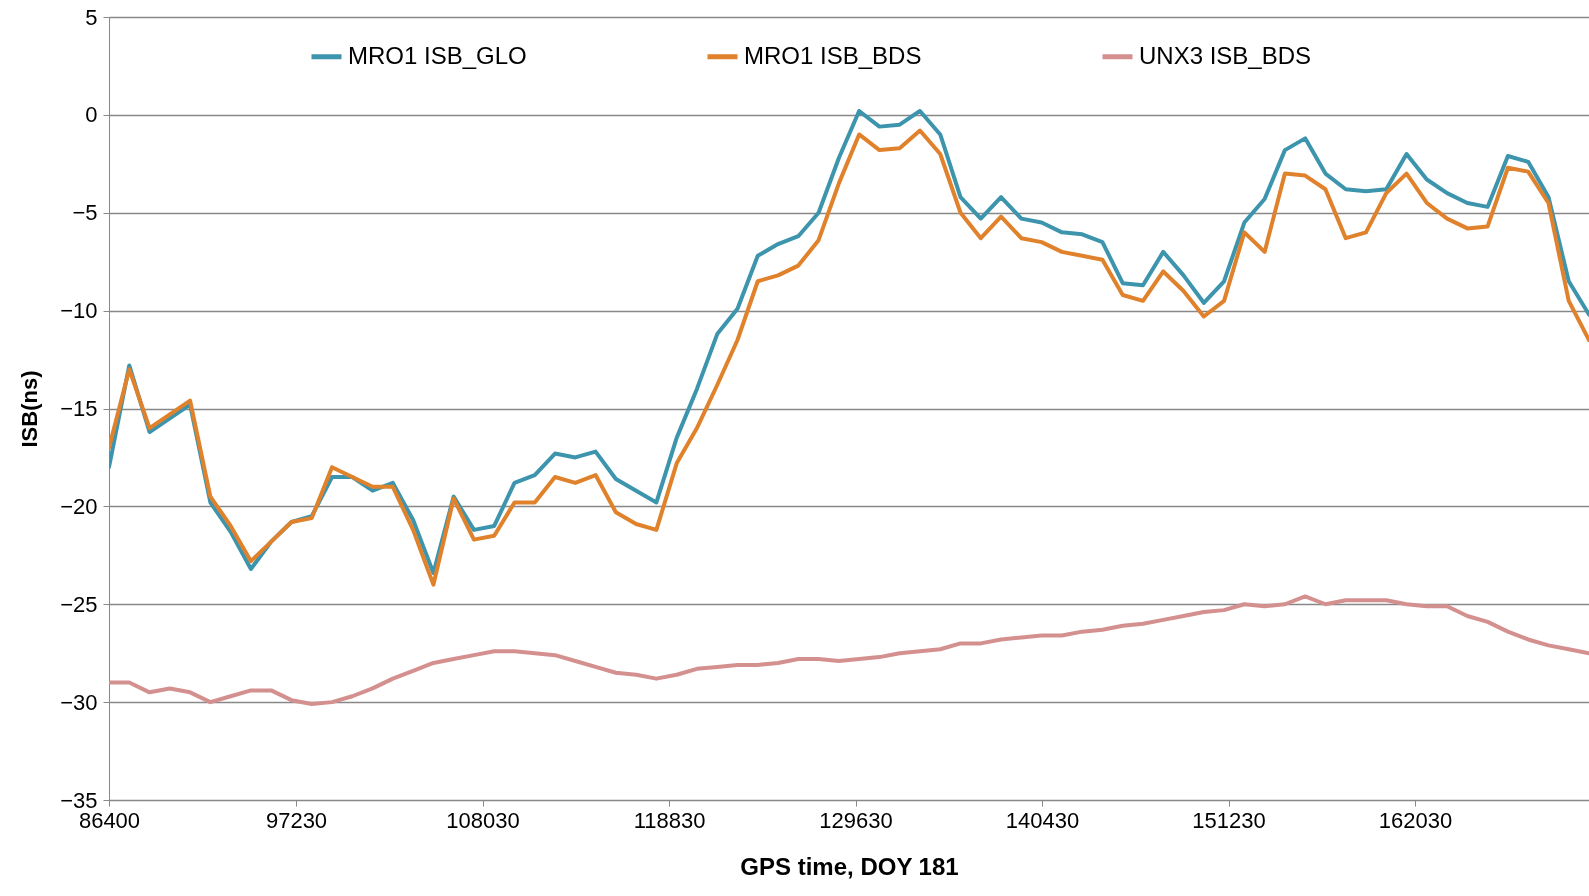 The height and width of the screenshot is (896, 1589). What do you see at coordinates (833, 55) in the screenshot?
I see `legend-label: MRO1 ISB_BDS` at bounding box center [833, 55].